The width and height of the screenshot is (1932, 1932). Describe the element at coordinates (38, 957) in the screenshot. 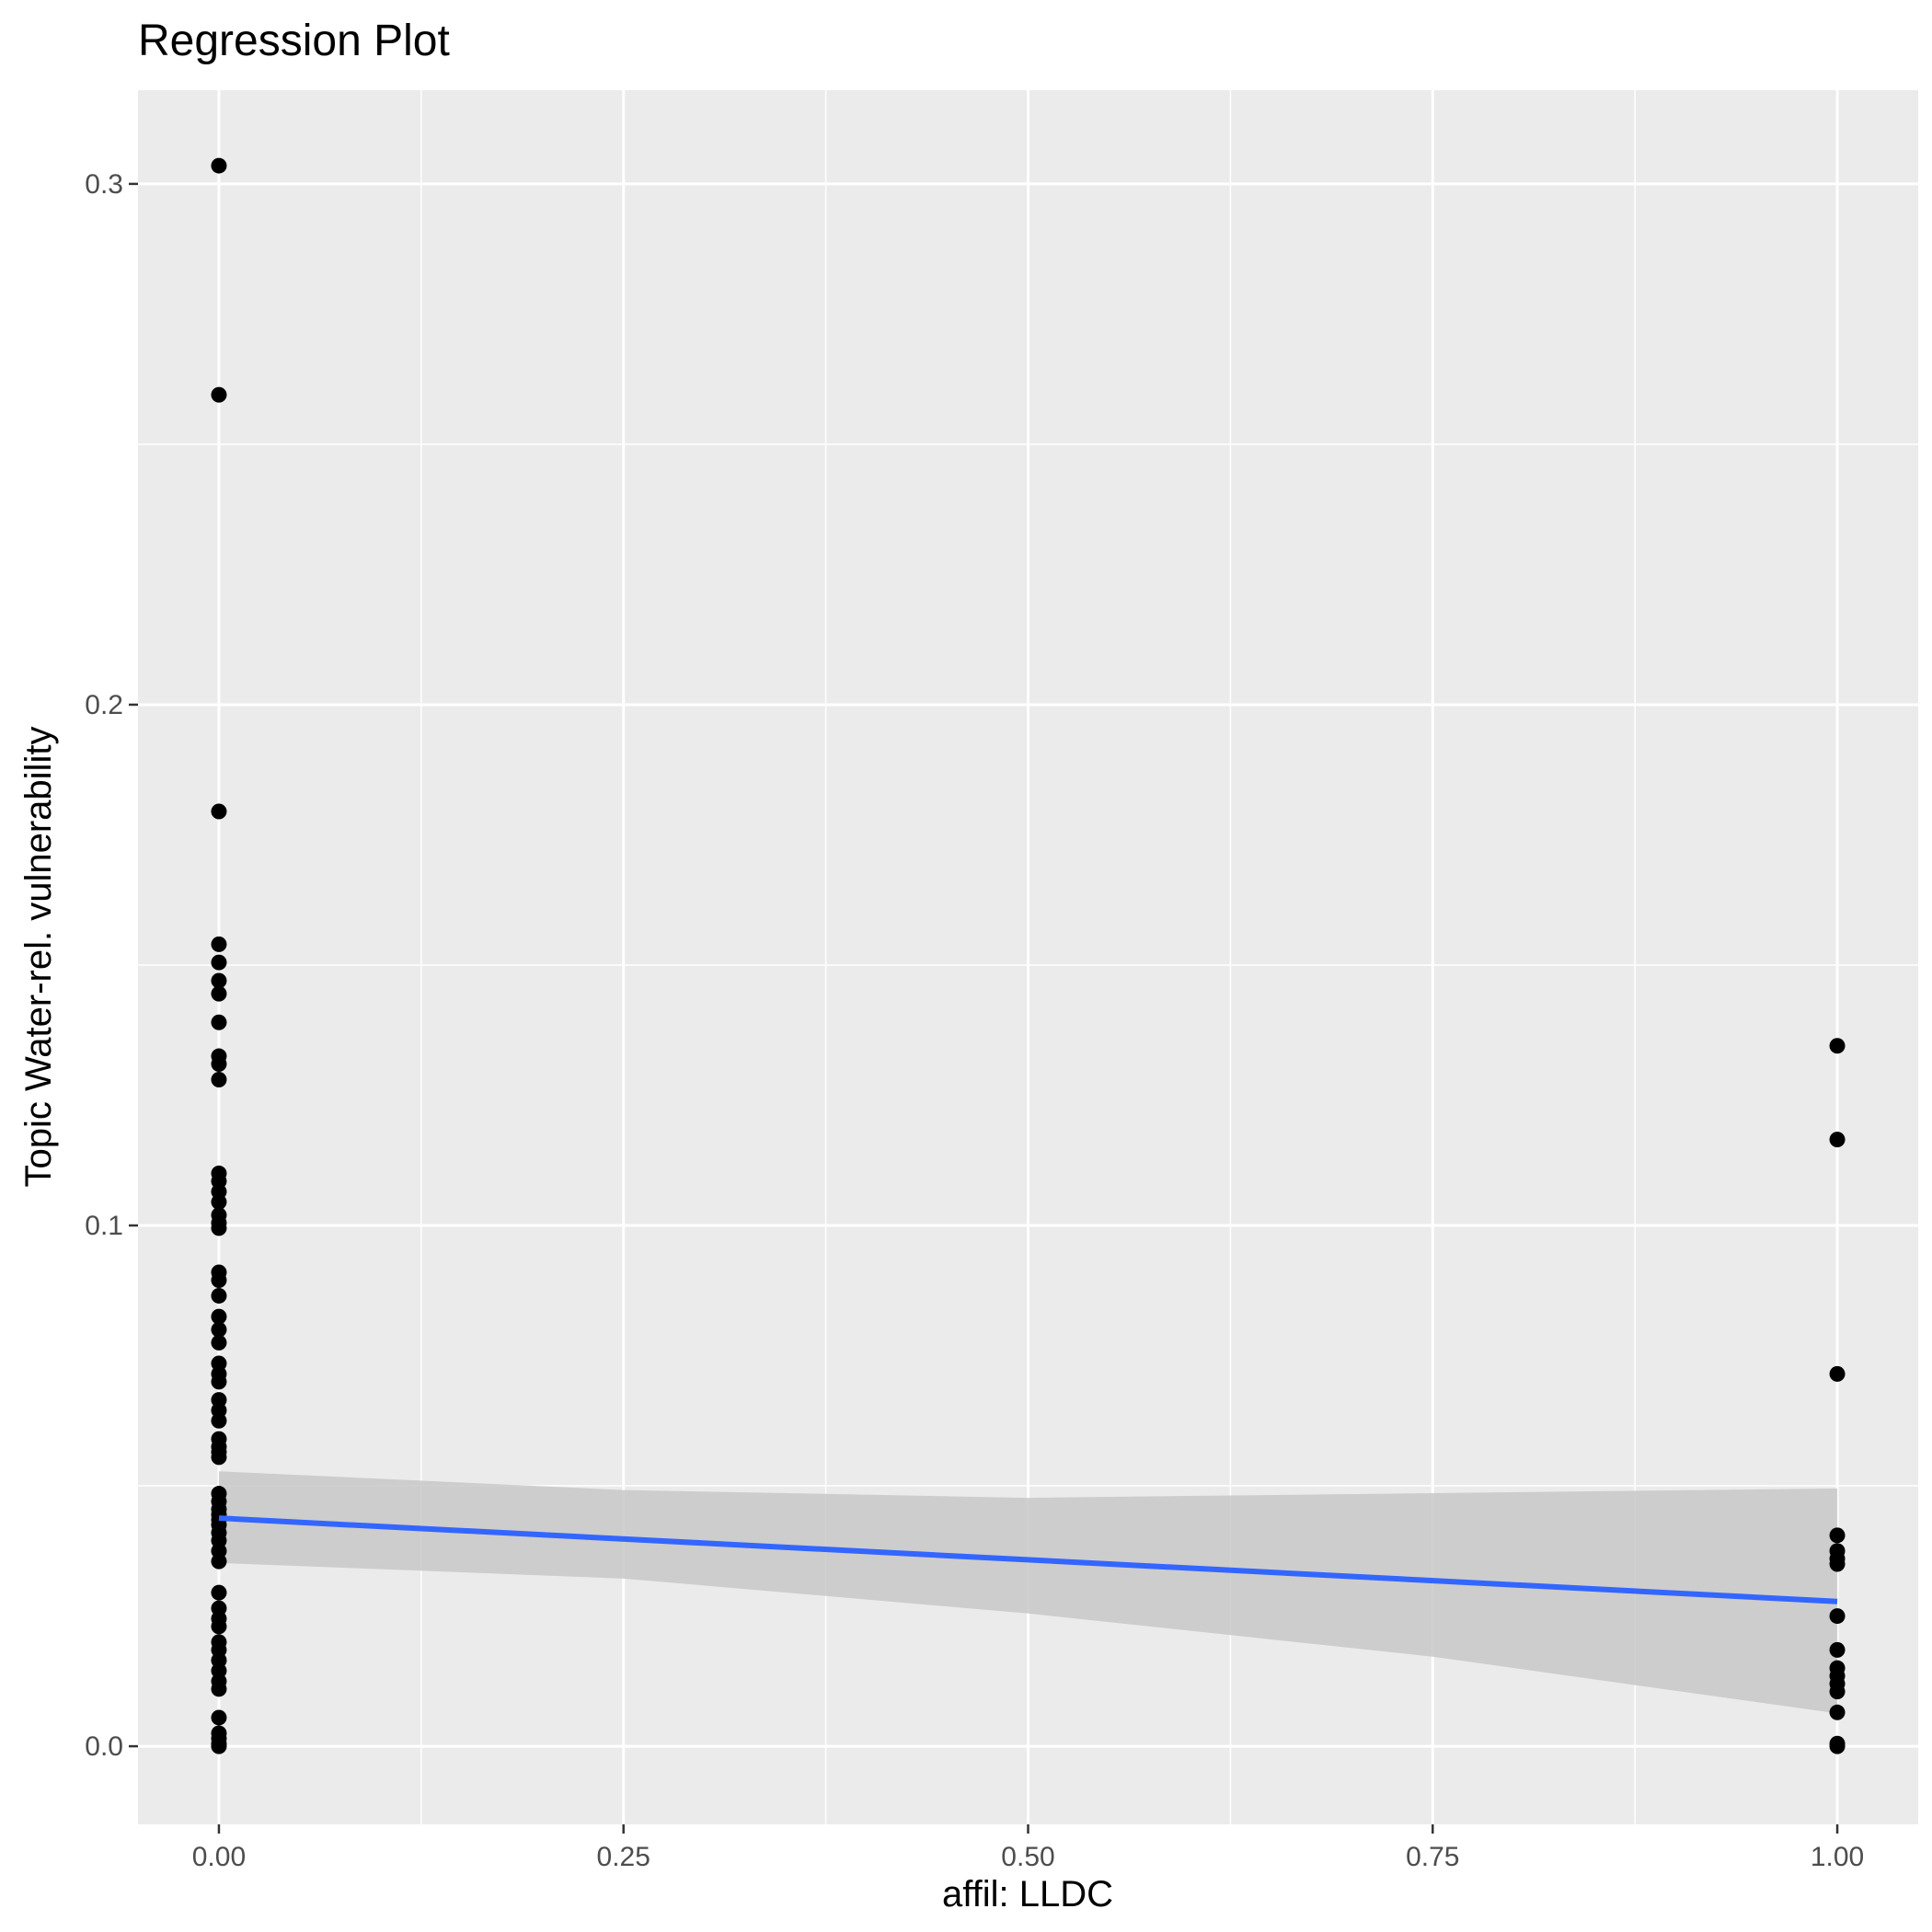

I see `y-axis-label: Topic Water-rel. vulnerability` at that location.